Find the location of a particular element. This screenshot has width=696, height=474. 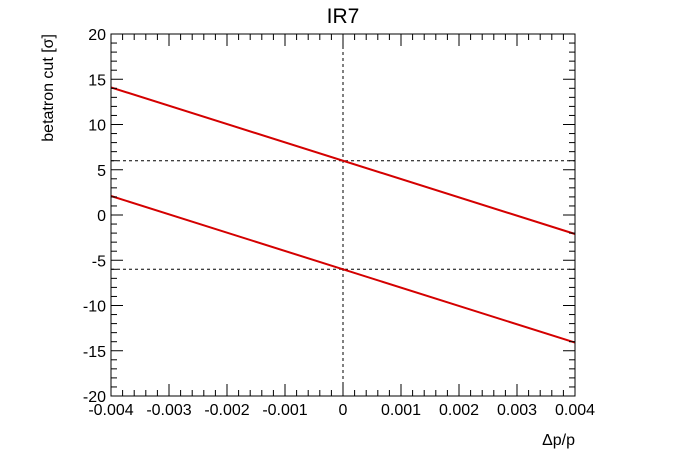

x-tick-label: 0.001 is located at coordinates (401, 410).